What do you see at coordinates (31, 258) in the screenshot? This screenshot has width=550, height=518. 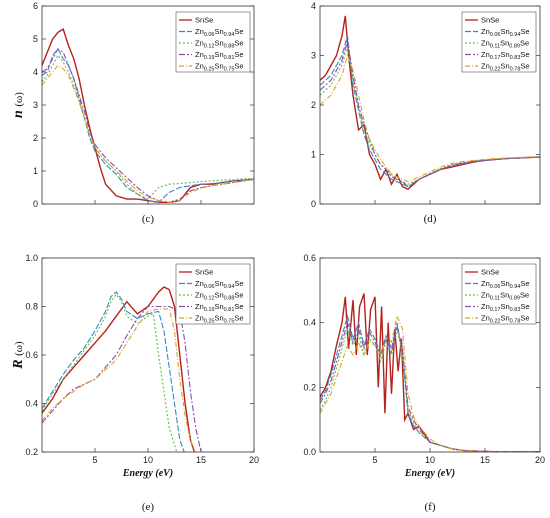 I see `y-tick-label: 1.0` at bounding box center [31, 258].